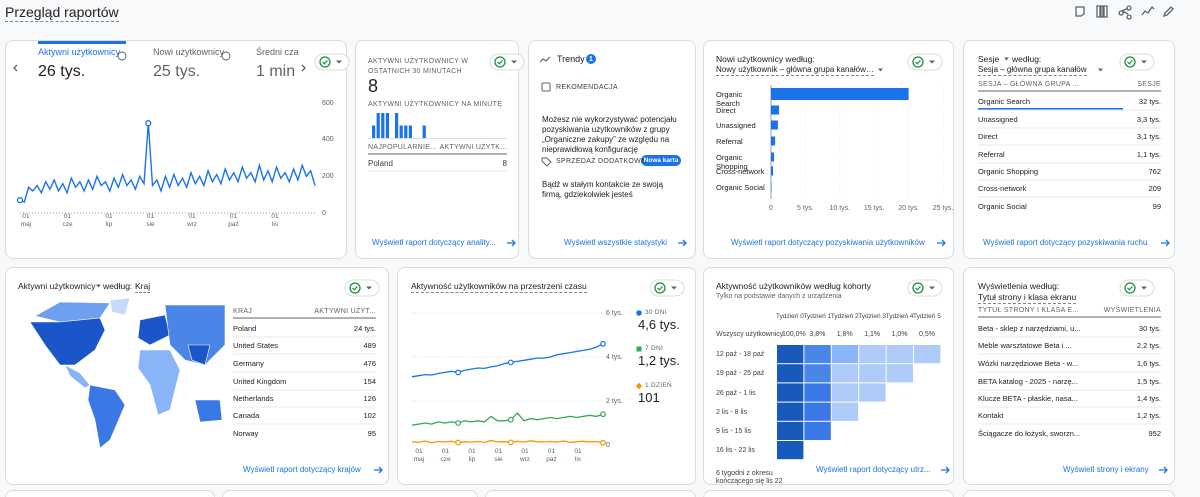 This screenshot has height=497, width=1200. What do you see at coordinates (328, 103) in the screenshot?
I see `y-tick-label: 600` at bounding box center [328, 103].